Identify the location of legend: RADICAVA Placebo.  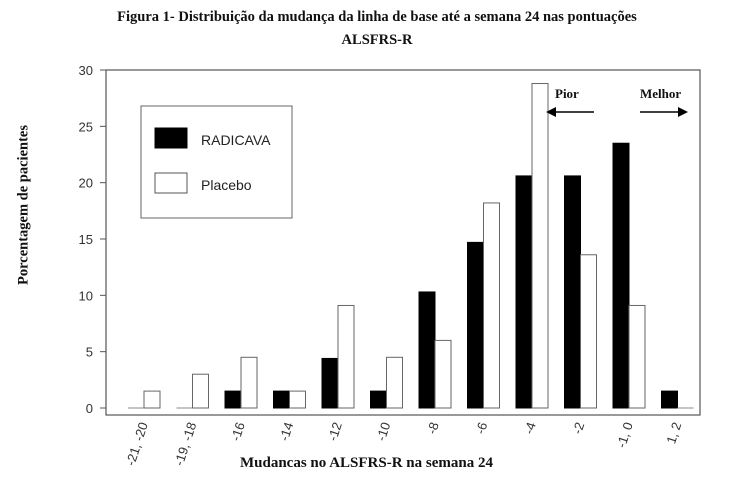
(216, 162).